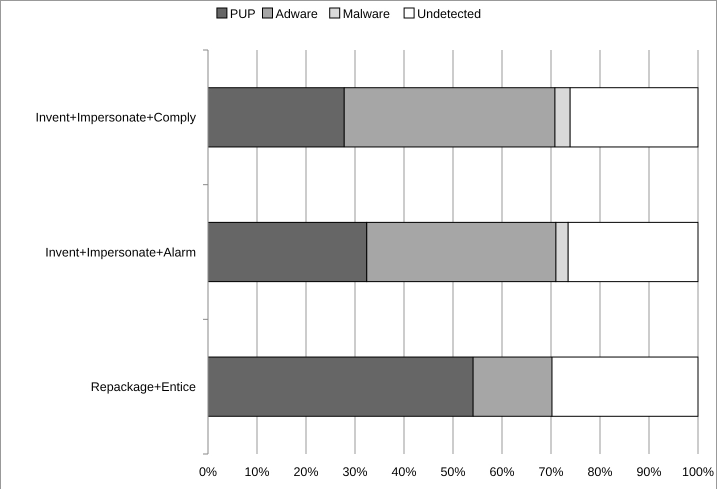 Image resolution: width=717 pixels, height=489 pixels. Describe the element at coordinates (355, 472) in the screenshot. I see `x-tick-label: 30%` at that location.